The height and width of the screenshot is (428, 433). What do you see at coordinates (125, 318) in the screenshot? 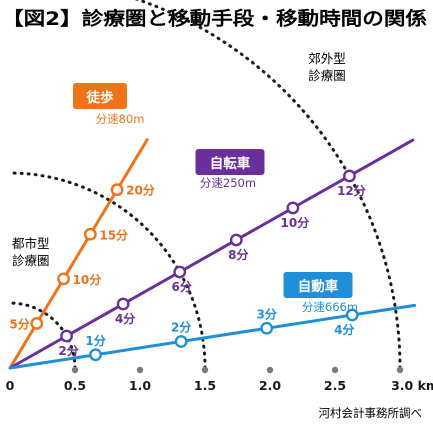
I see `bicycle-point-label: 4分` at bounding box center [125, 318].